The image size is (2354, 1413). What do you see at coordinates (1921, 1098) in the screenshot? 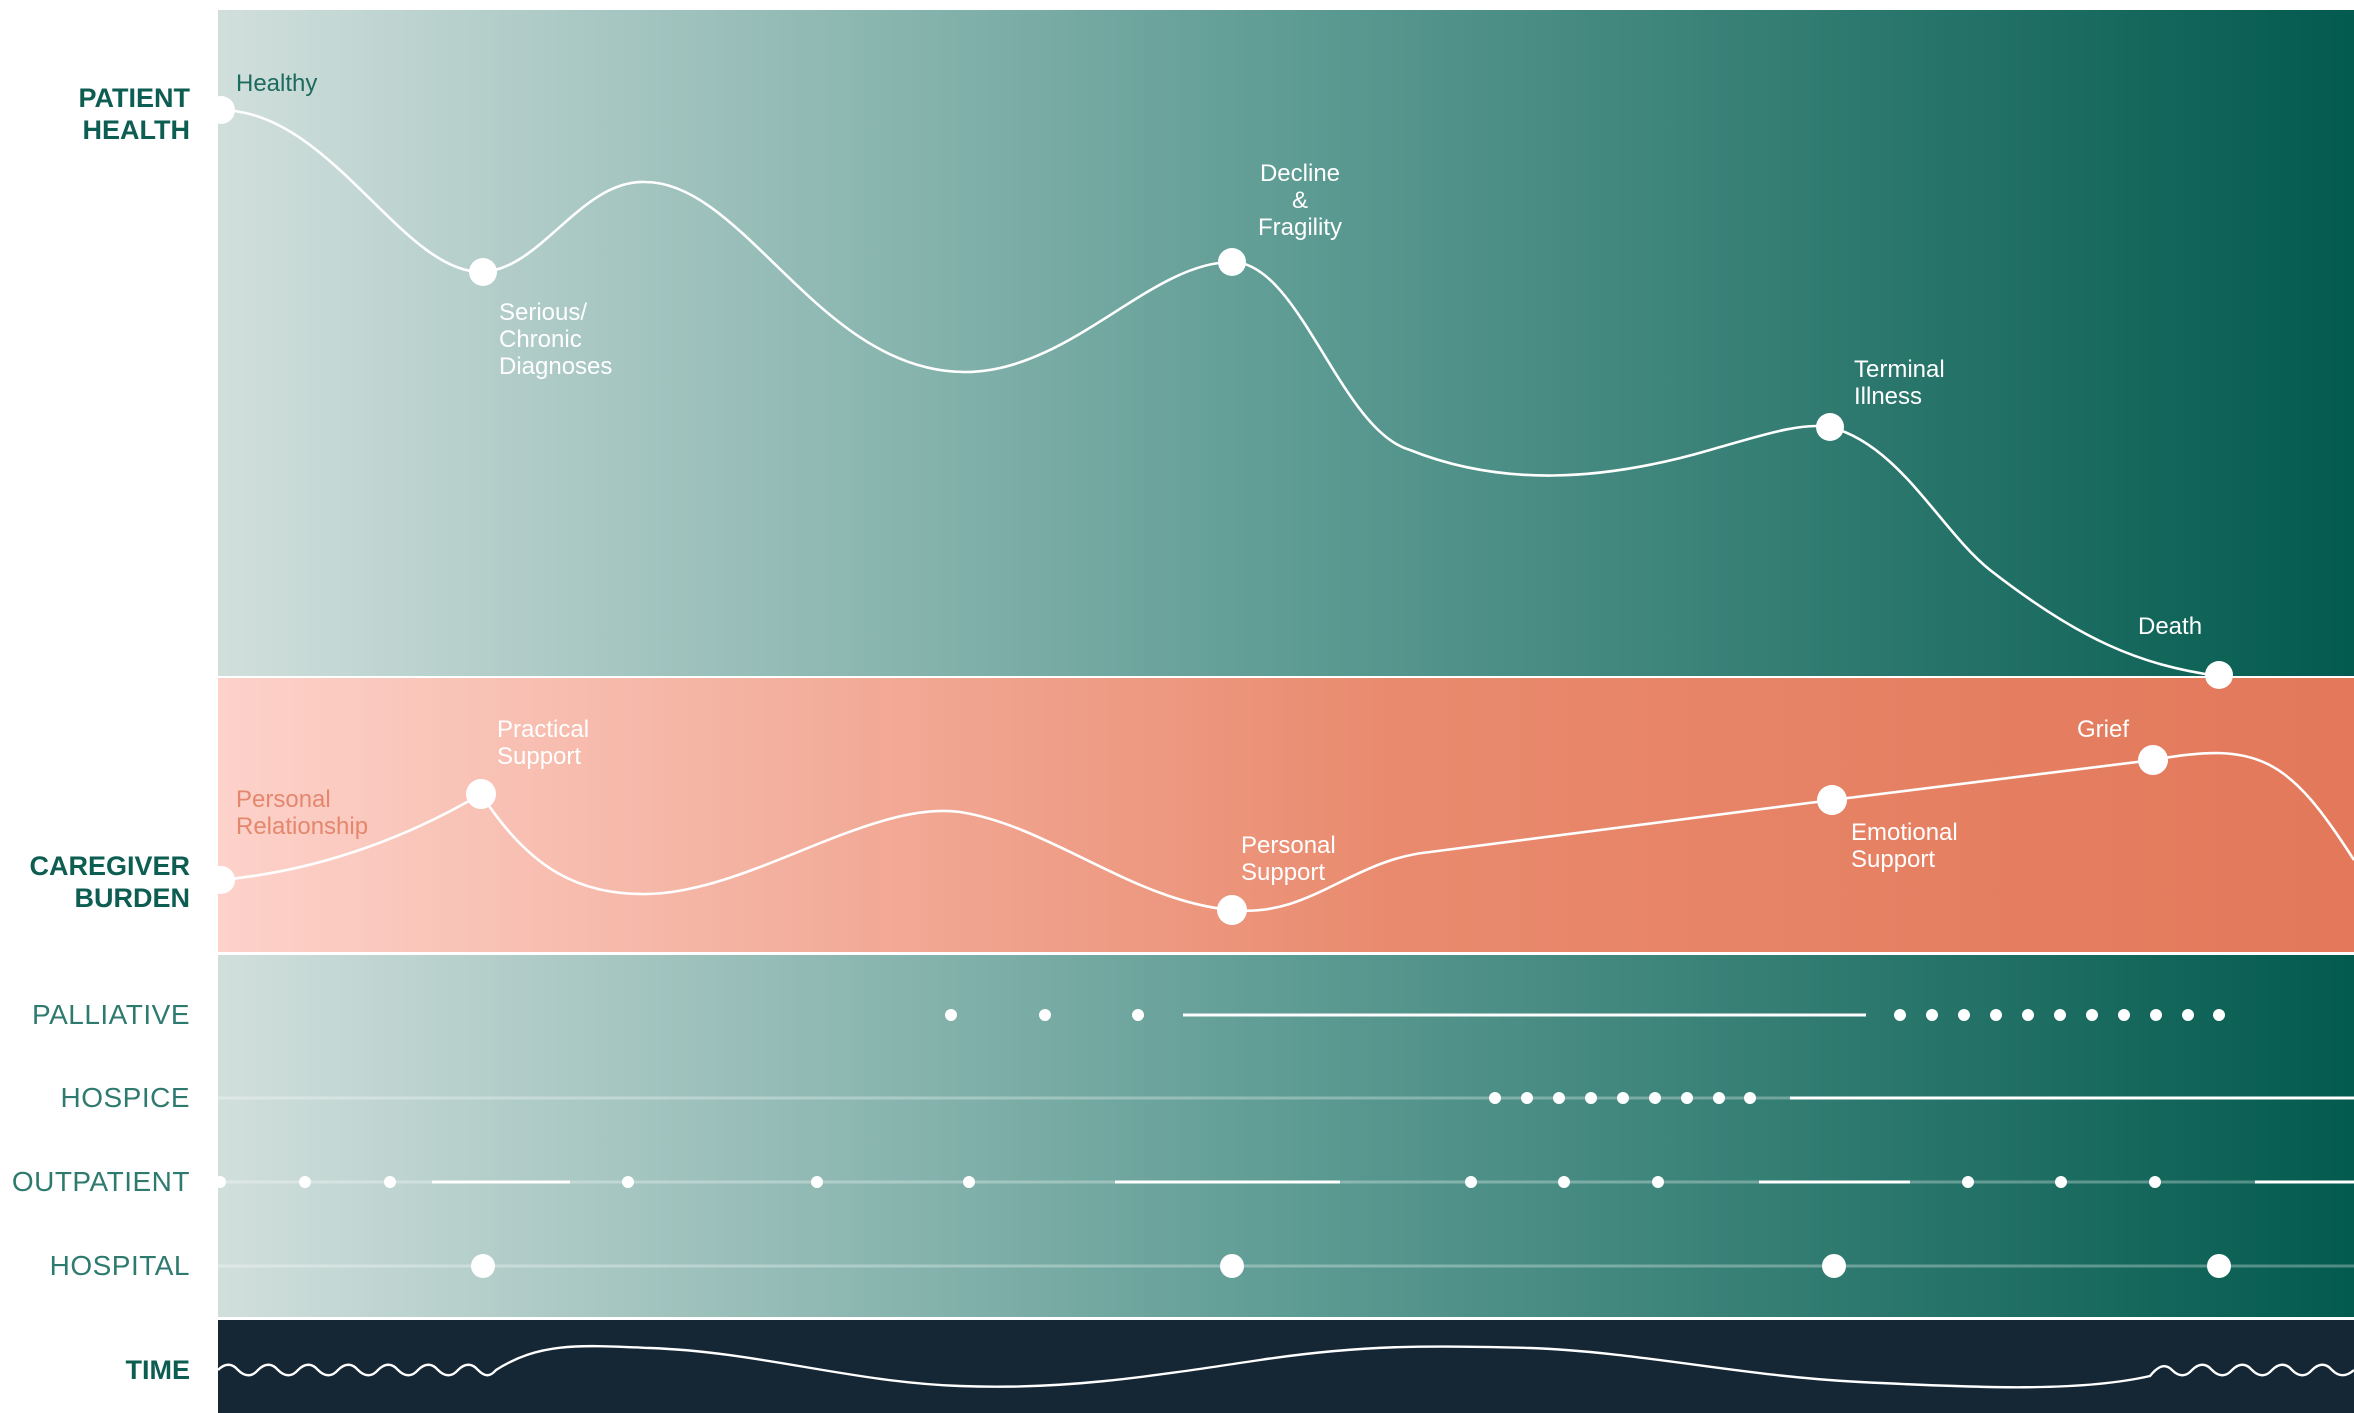
I see `hospice-track` at bounding box center [1921, 1098].